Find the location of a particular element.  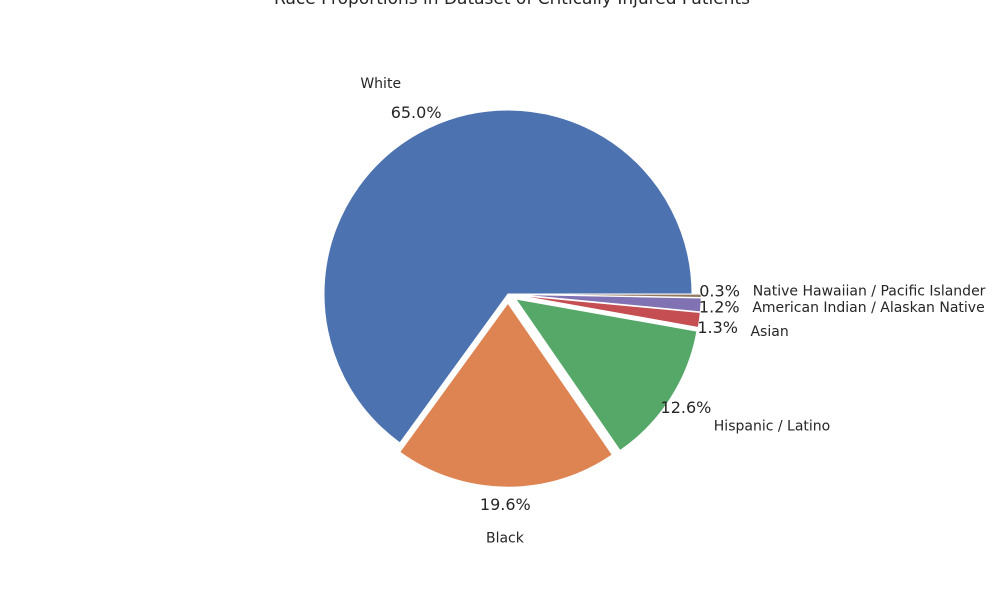

pie-slice-black is located at coordinates (506, 395).